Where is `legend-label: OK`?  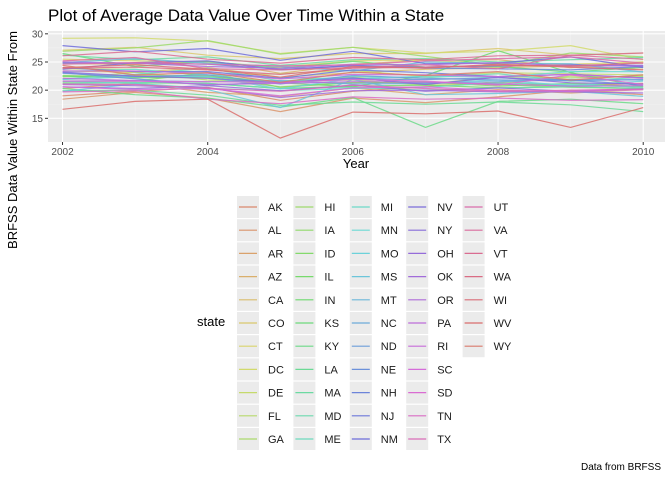 legend-label: OK is located at coordinates (445, 278).